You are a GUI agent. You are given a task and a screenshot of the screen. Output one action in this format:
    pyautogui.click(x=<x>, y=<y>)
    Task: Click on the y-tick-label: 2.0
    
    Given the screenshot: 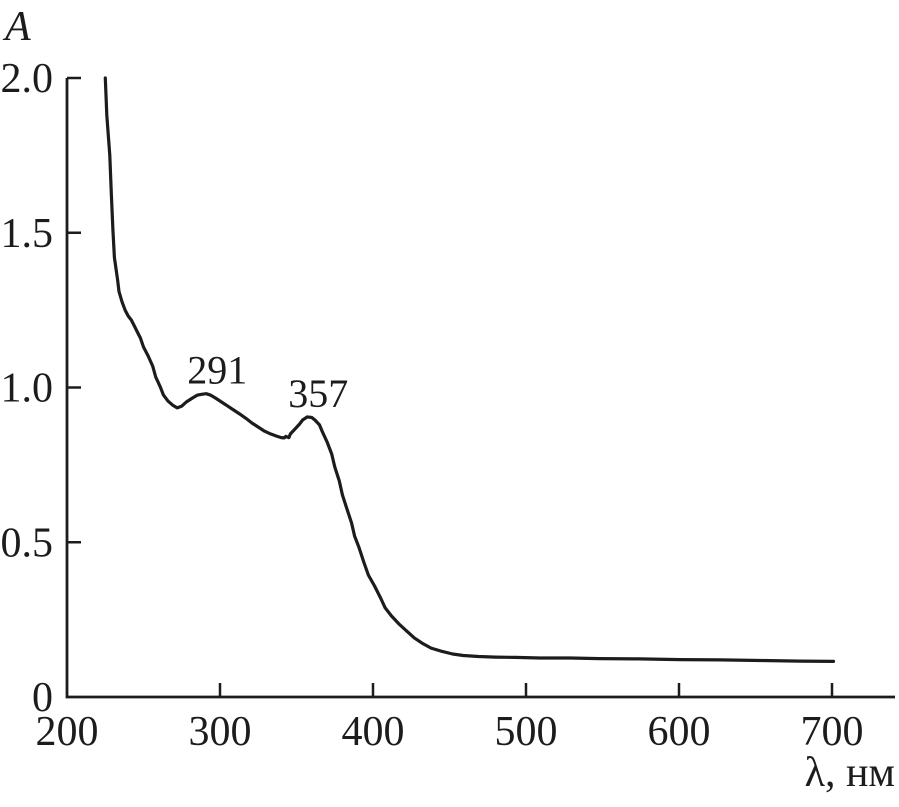 What is the action you would take?
    pyautogui.click(x=27, y=79)
    